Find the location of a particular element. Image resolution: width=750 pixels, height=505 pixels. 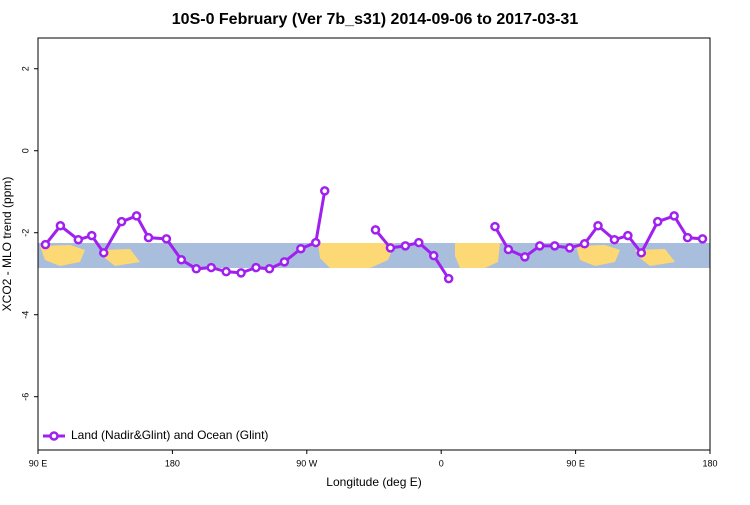

y-axis-label: XCO2 - MLO trend (ppm) is located at coordinates (7, 244).